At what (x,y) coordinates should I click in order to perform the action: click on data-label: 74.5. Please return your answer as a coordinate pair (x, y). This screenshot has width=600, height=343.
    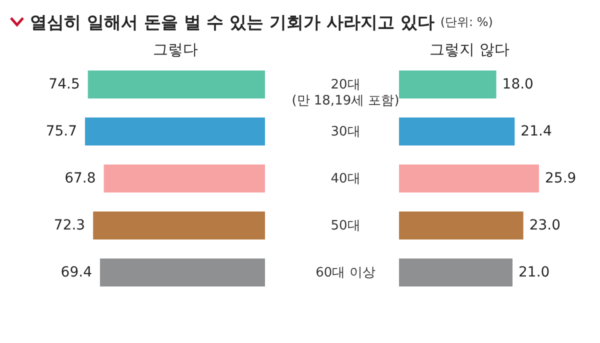
    Looking at the image, I should click on (64, 84).